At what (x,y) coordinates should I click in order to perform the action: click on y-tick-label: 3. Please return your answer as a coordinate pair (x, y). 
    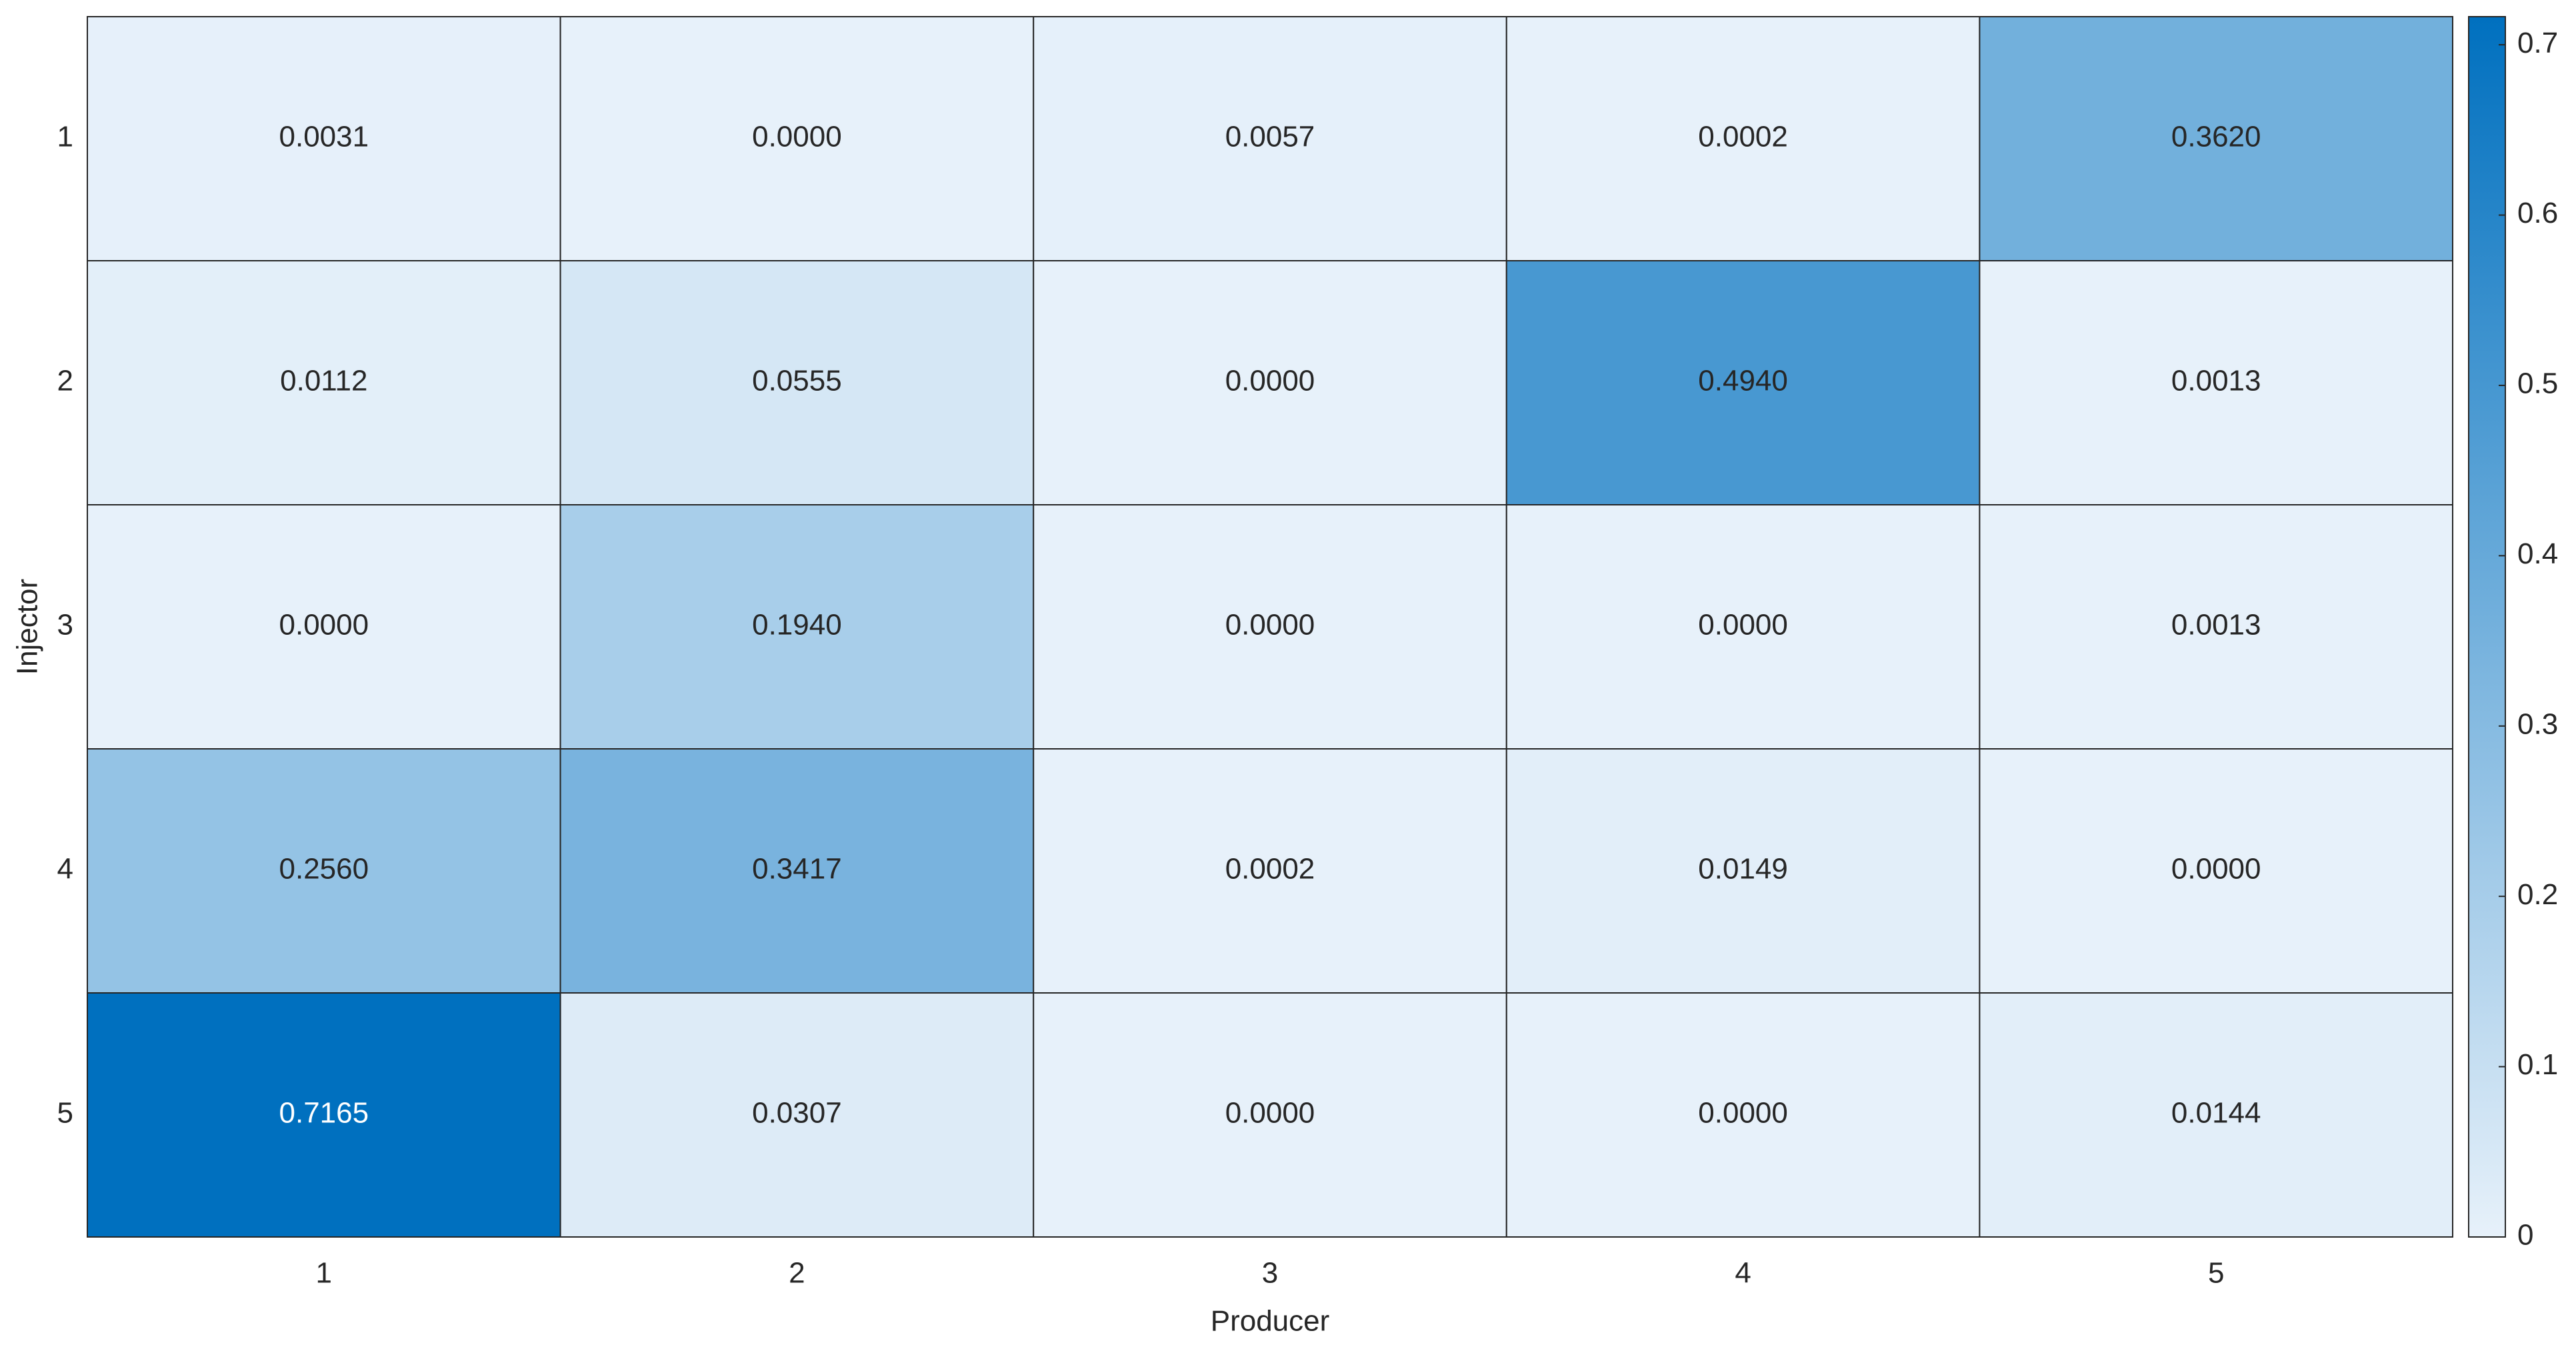
    Looking at the image, I should click on (65, 625).